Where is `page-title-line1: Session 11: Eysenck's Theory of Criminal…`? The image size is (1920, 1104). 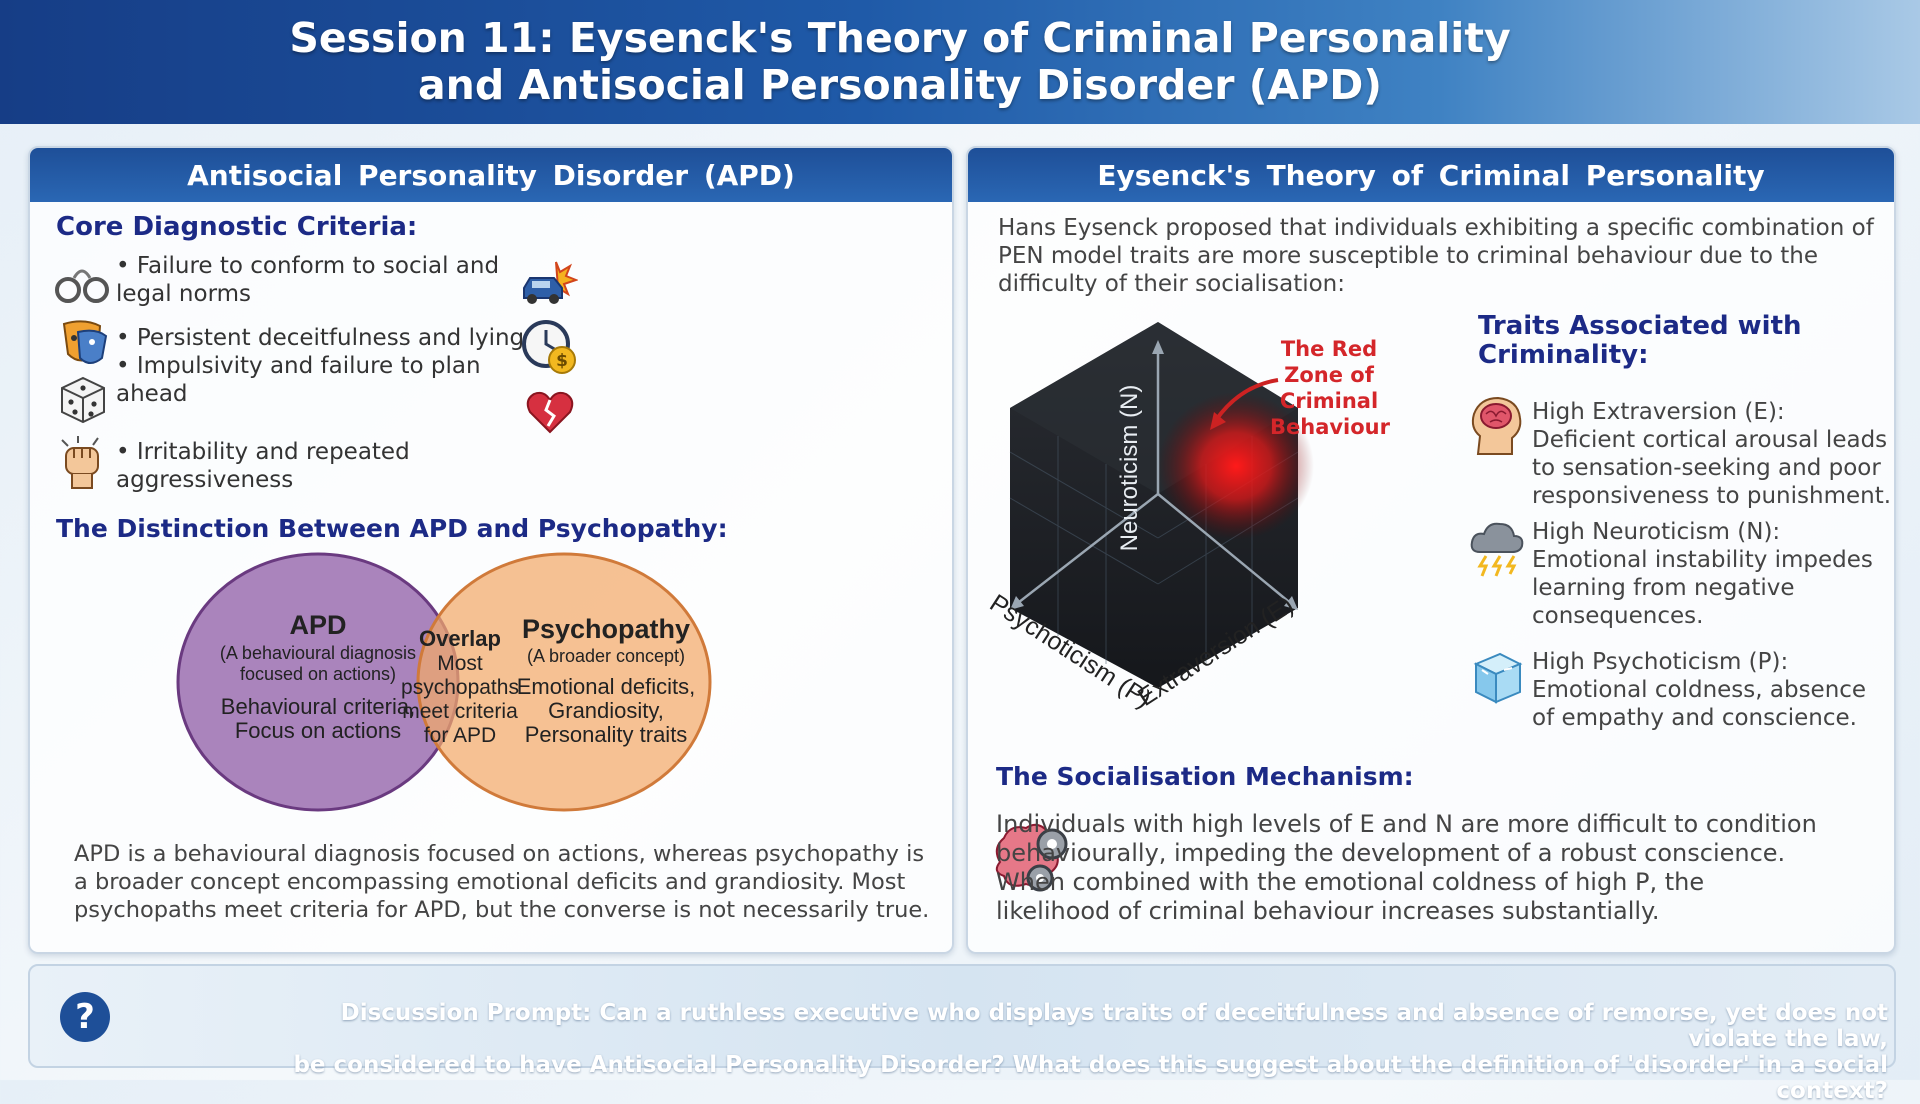 page-title-line1: Session 11: Eysenck's Theory of Criminal… is located at coordinates (900, 38).